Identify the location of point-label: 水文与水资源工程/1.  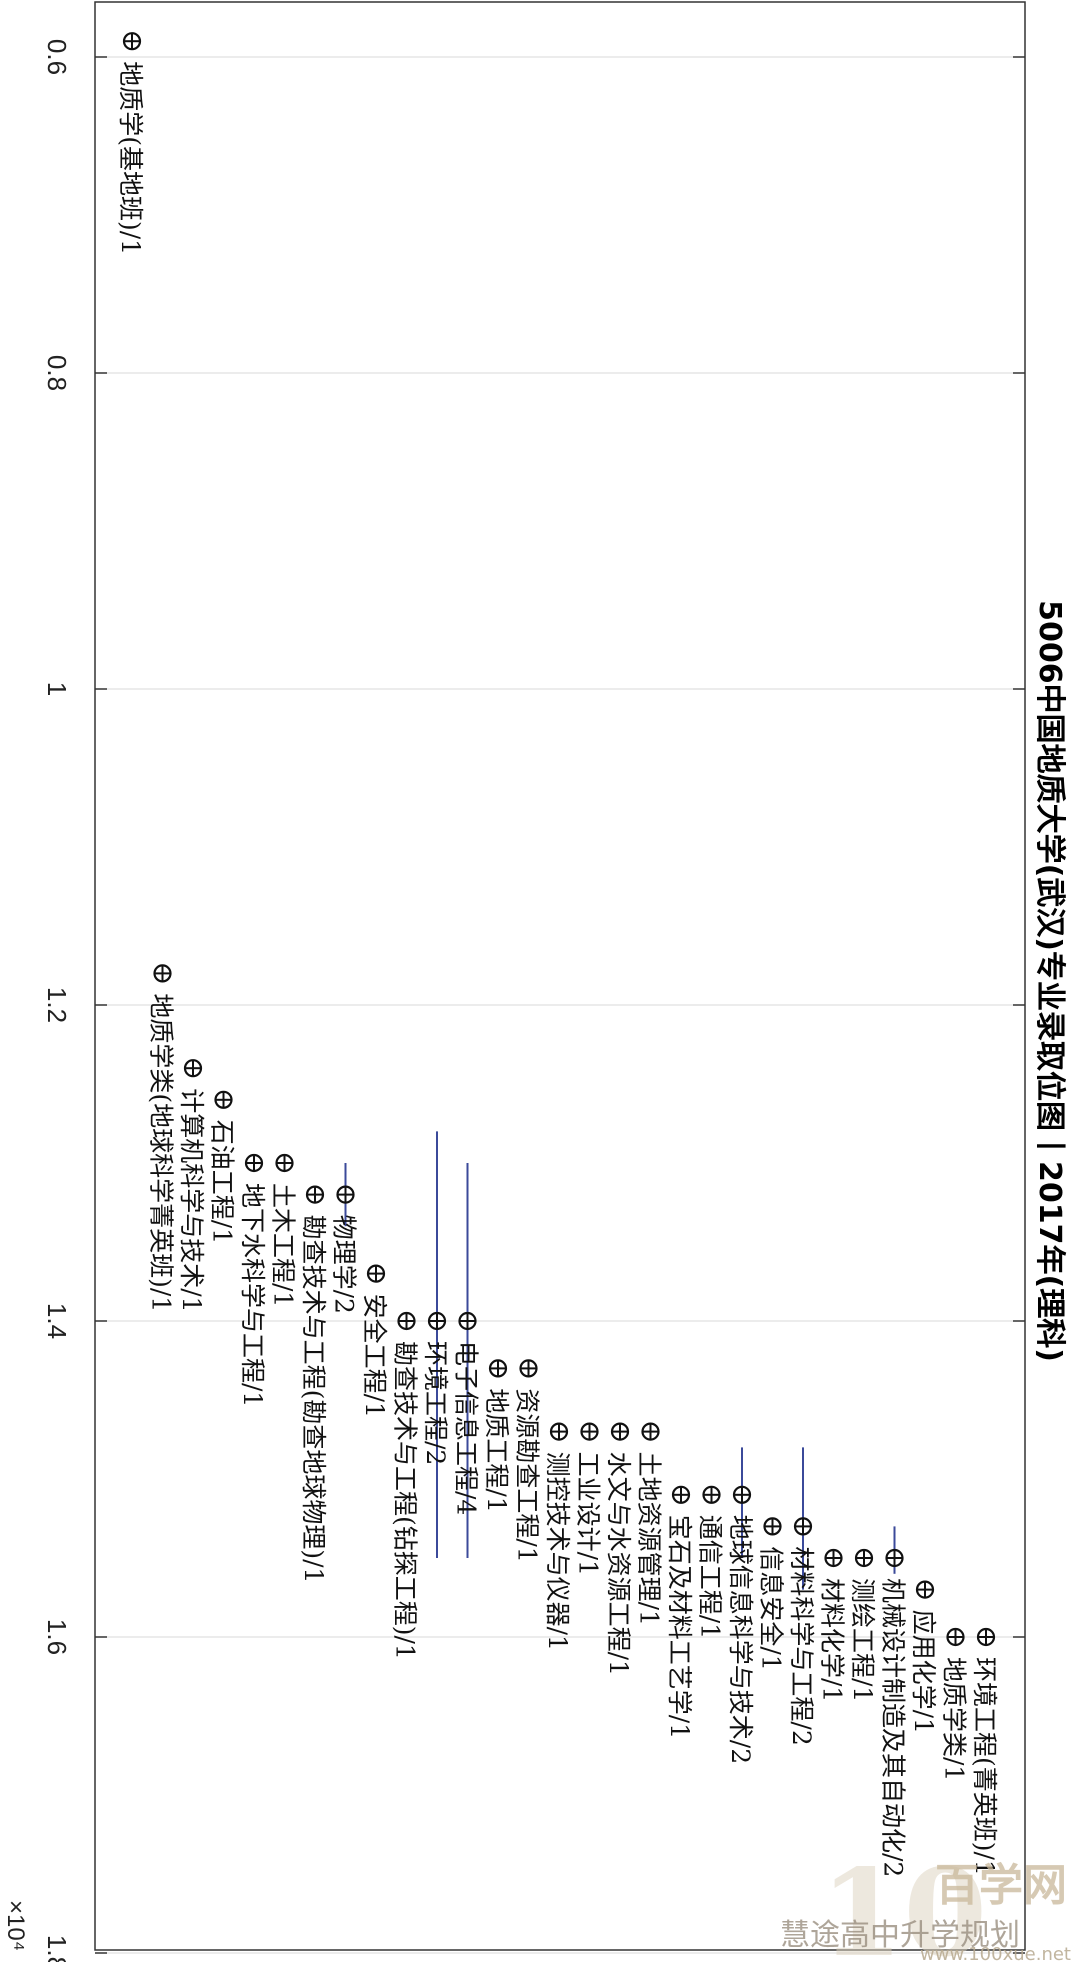
(618, 1564).